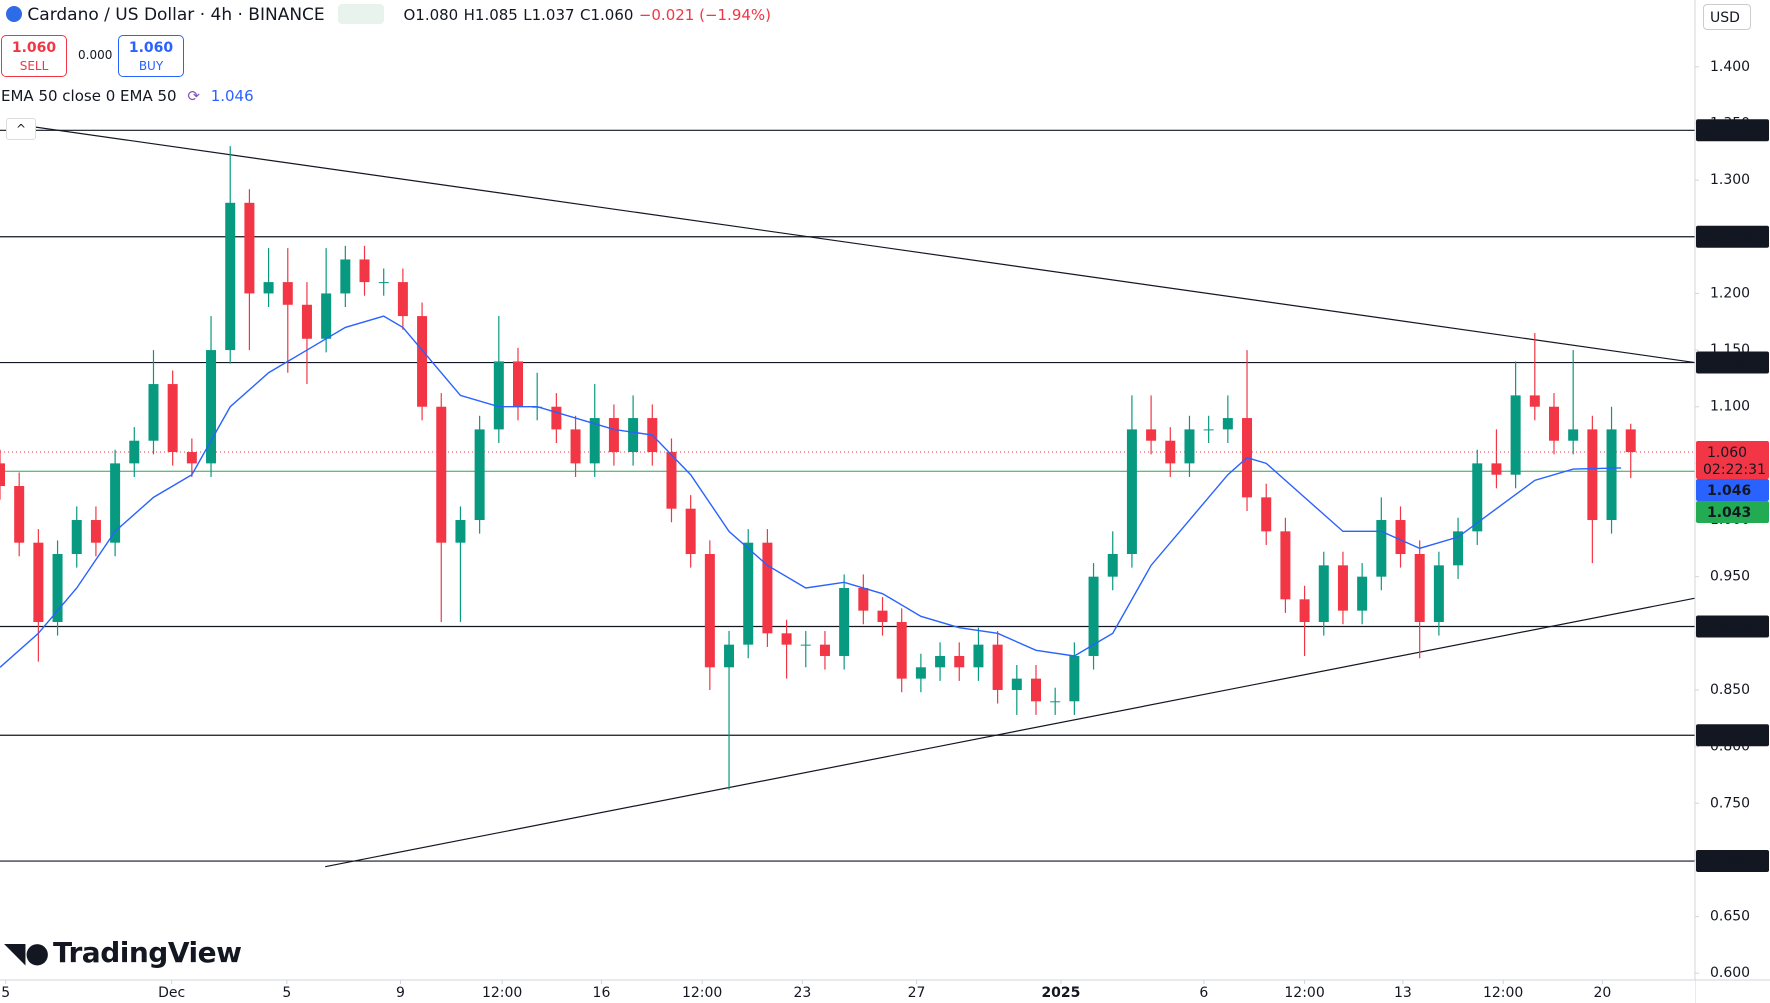 The image size is (1770, 1003). Describe the element at coordinates (1730, 180) in the screenshot. I see `y-tick-label: 1.300` at that location.